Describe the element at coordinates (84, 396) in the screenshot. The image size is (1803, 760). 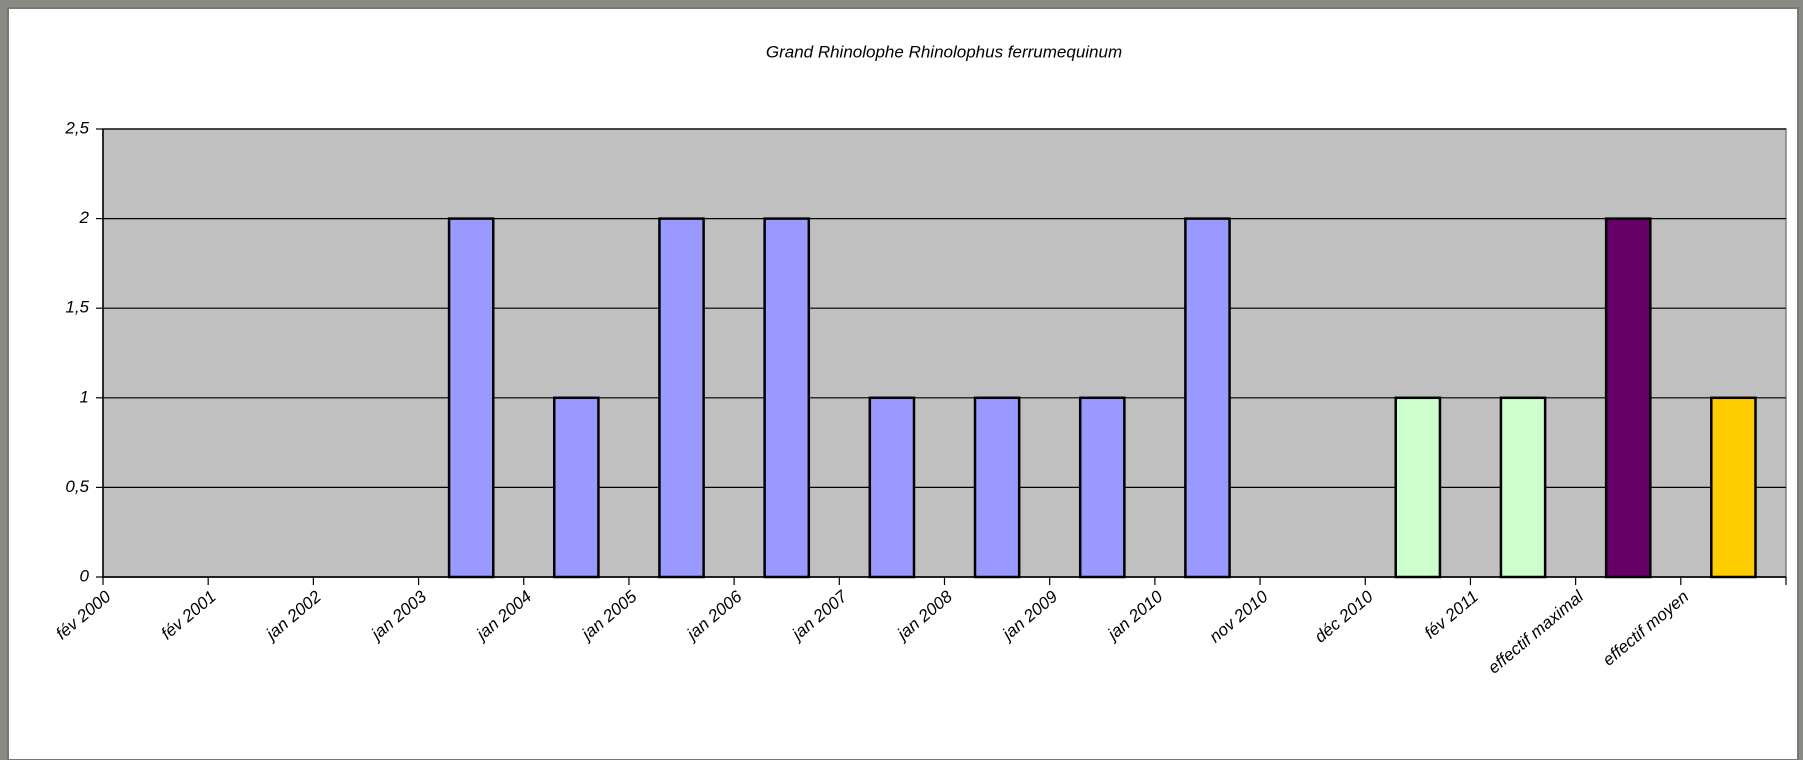
I see `y-tick-label: 1` at that location.